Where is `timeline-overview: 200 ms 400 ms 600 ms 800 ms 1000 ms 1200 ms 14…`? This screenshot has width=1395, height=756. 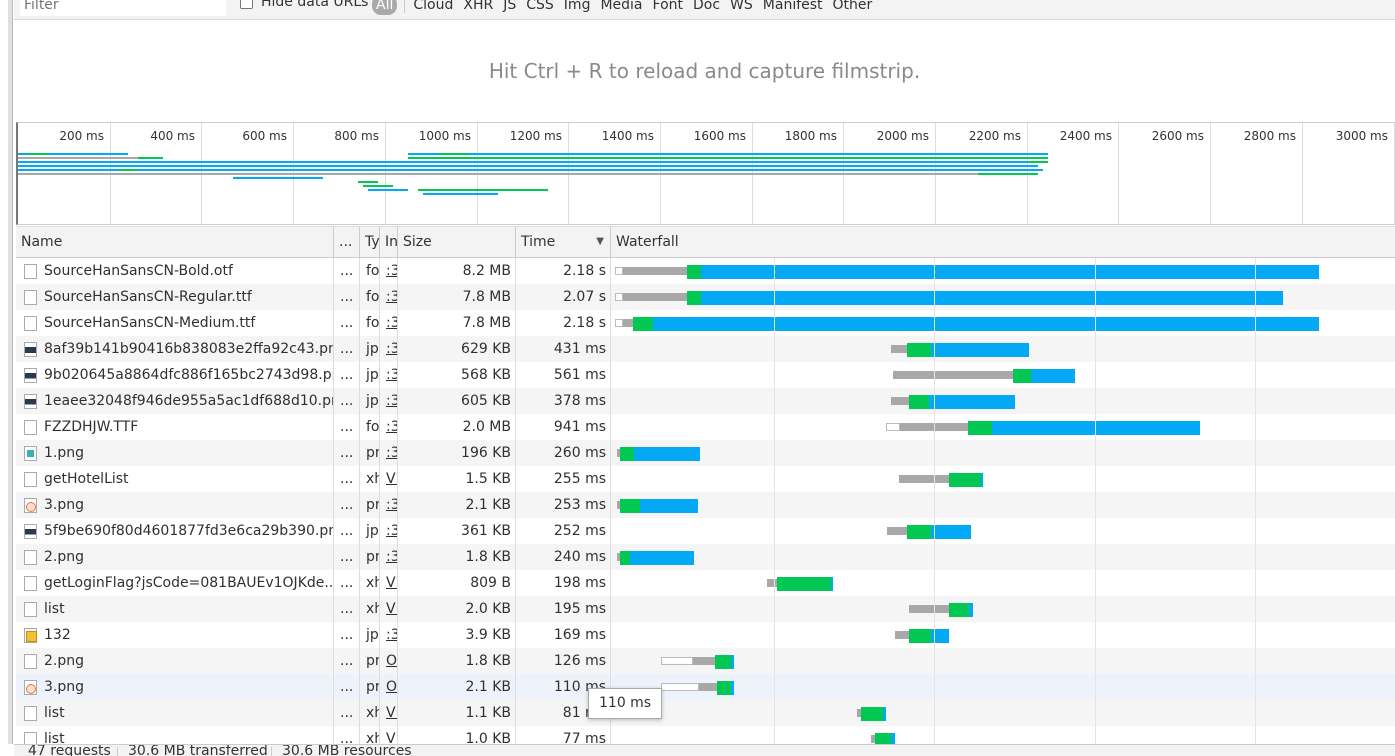
timeline-overview: 200 ms 400 ms 600 ms 800 ms 1000 ms 1200 ms 14… is located at coordinates (705, 173).